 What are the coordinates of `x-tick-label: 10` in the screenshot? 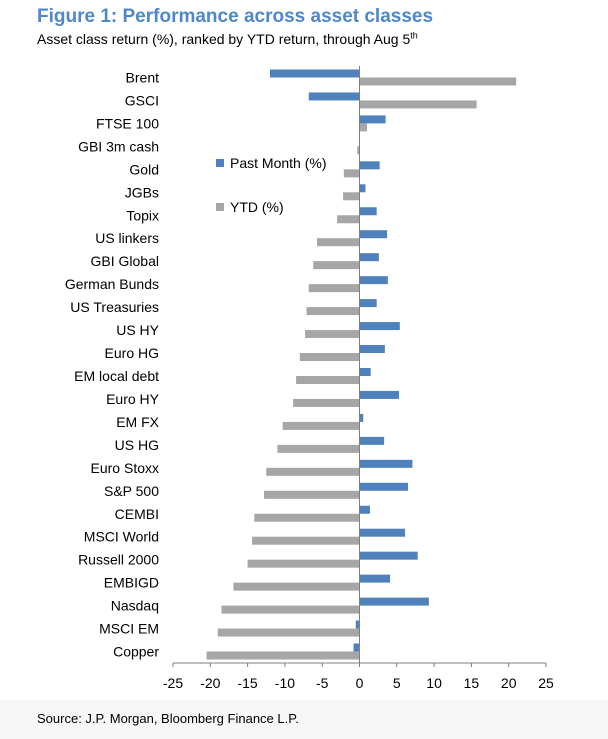 It's located at (434, 683).